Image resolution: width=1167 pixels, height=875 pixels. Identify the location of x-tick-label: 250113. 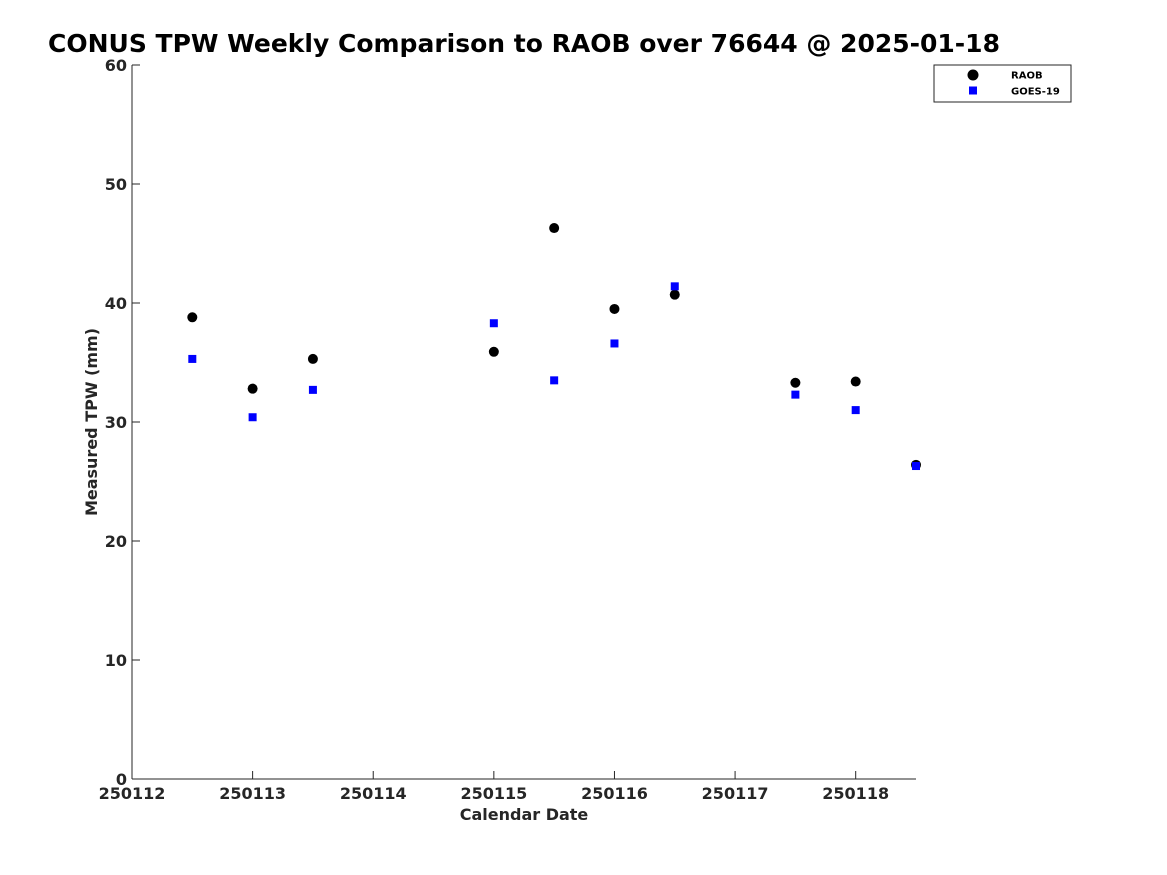
(252, 793).